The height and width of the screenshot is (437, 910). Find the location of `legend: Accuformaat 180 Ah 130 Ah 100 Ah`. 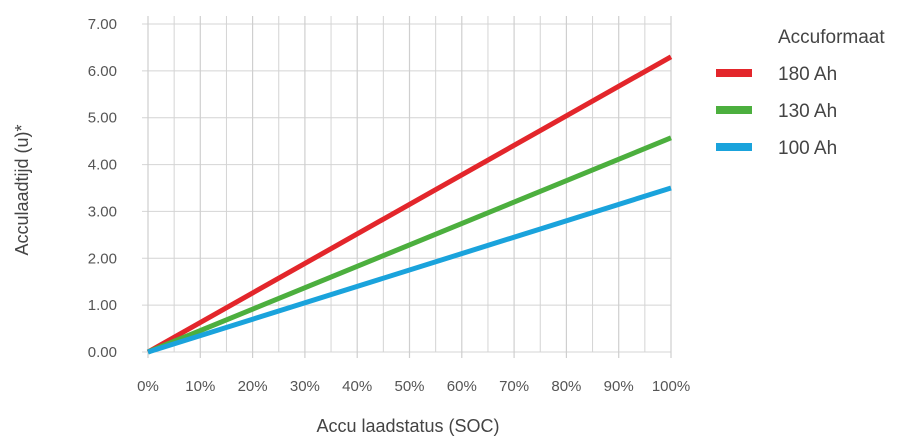

legend: Accuformaat 180 Ah 130 Ah 100 Ah is located at coordinates (800, 93).